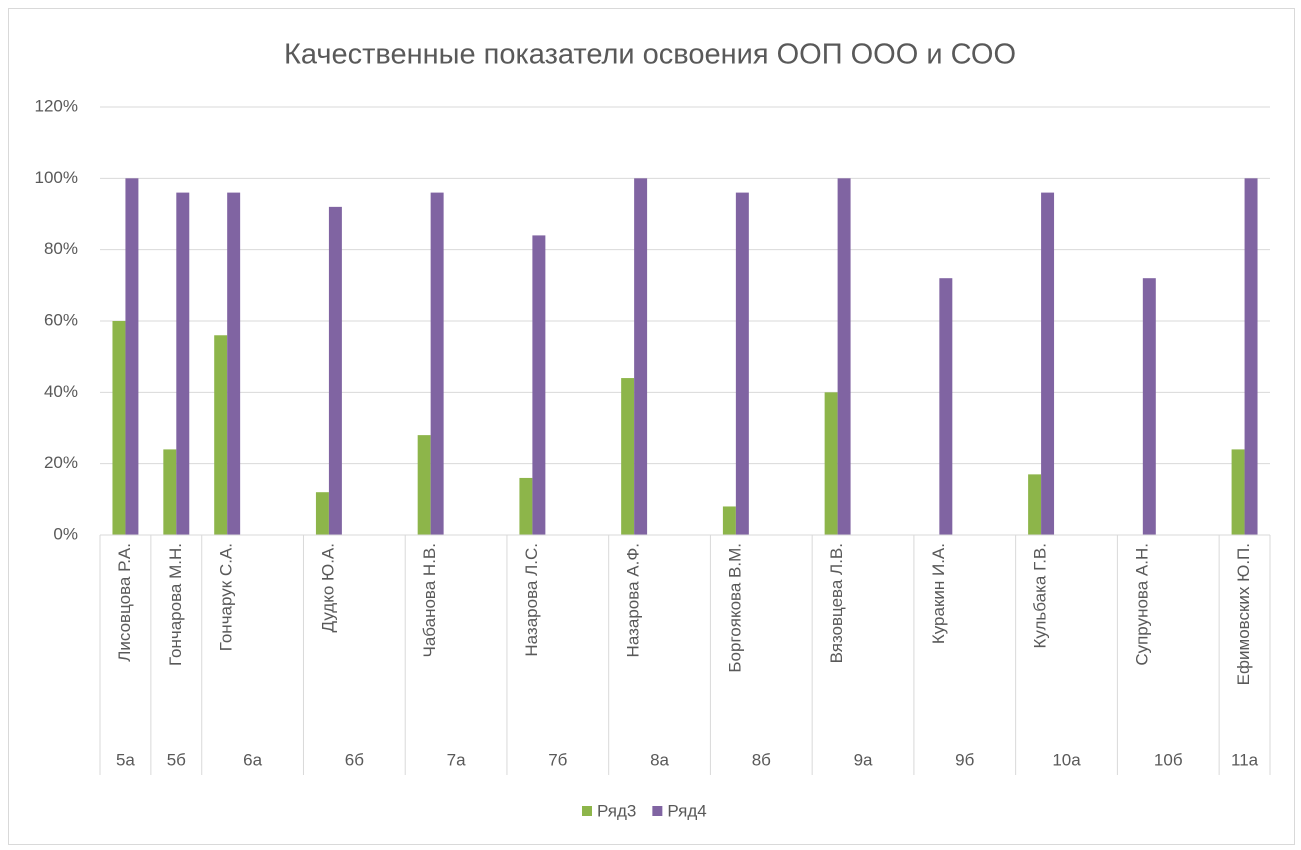 This screenshot has width=1301, height=850. What do you see at coordinates (56, 105) in the screenshot?
I see `y-tick-label: 120%` at bounding box center [56, 105].